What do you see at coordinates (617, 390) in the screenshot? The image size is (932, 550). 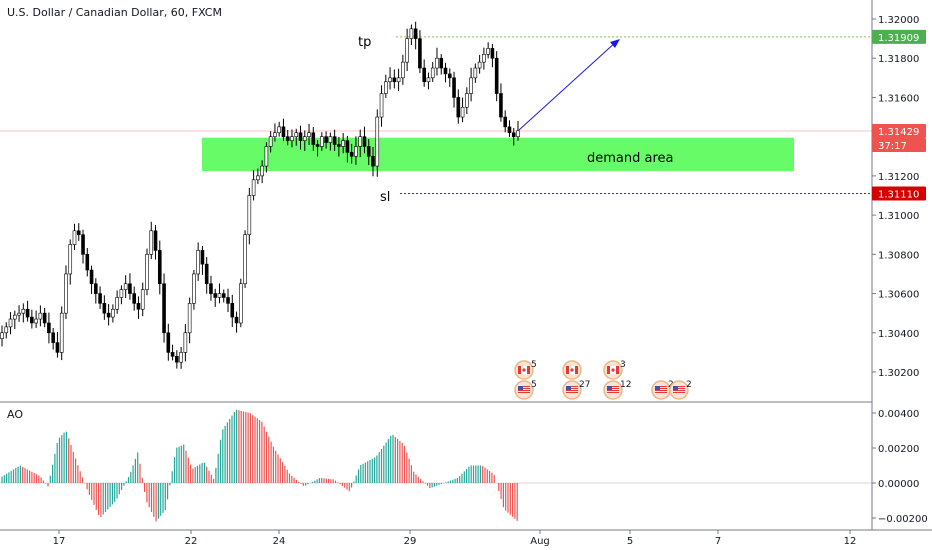 I see `us-event-icon: 12` at bounding box center [617, 390].